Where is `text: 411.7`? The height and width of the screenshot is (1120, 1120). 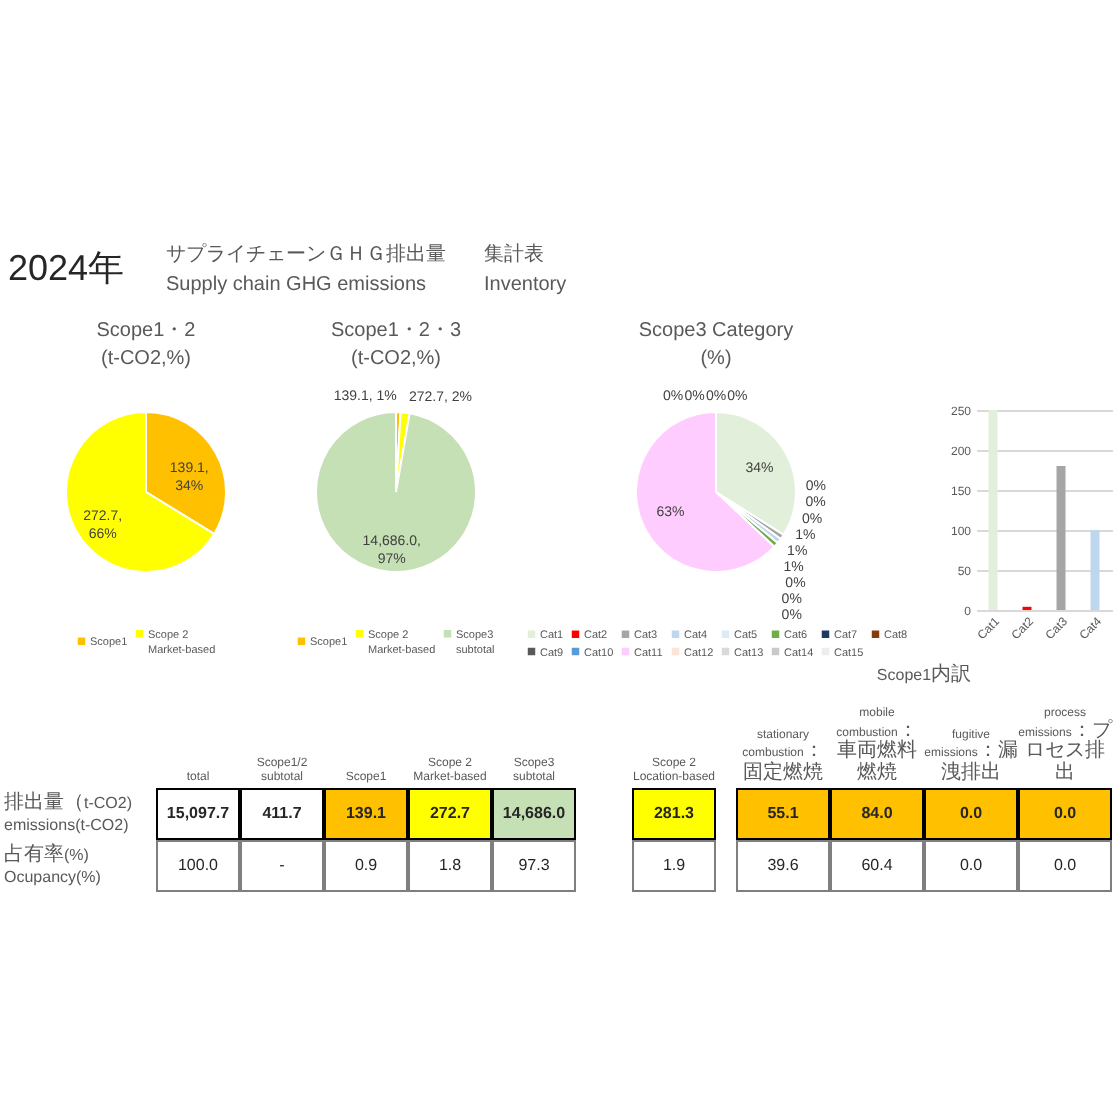 text: 411.7 is located at coordinates (282, 812).